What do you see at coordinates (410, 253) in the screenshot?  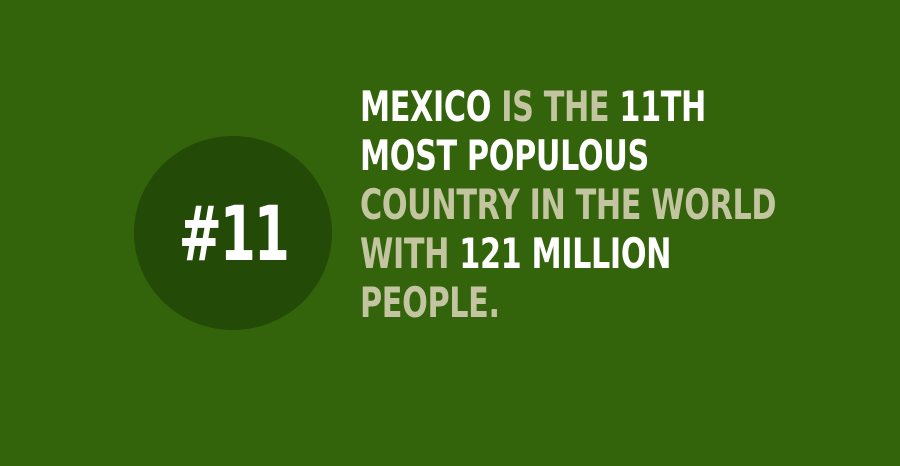 I see `muted-text: WITH` at bounding box center [410, 253].